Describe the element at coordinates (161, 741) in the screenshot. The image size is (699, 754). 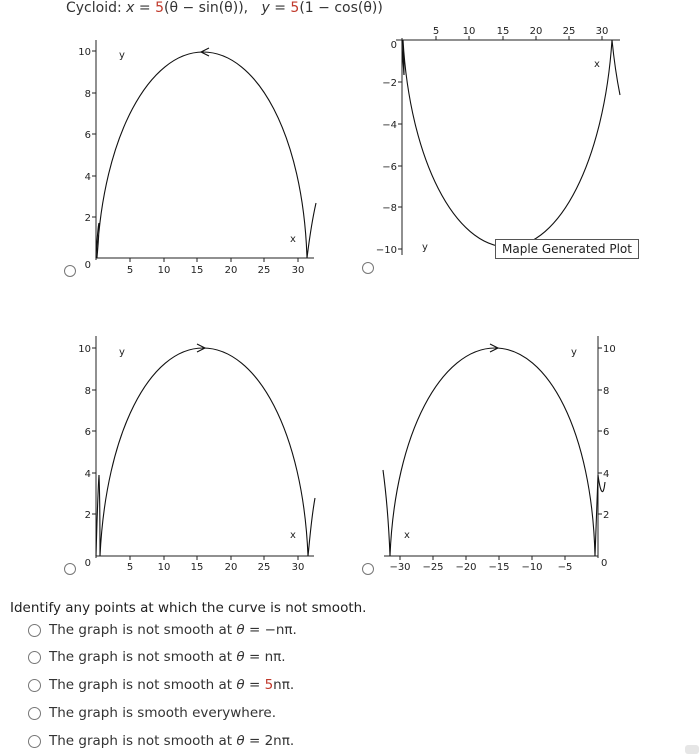
I see `answer-option-5: The graph is not smooth at θ = 2nπ.` at that location.